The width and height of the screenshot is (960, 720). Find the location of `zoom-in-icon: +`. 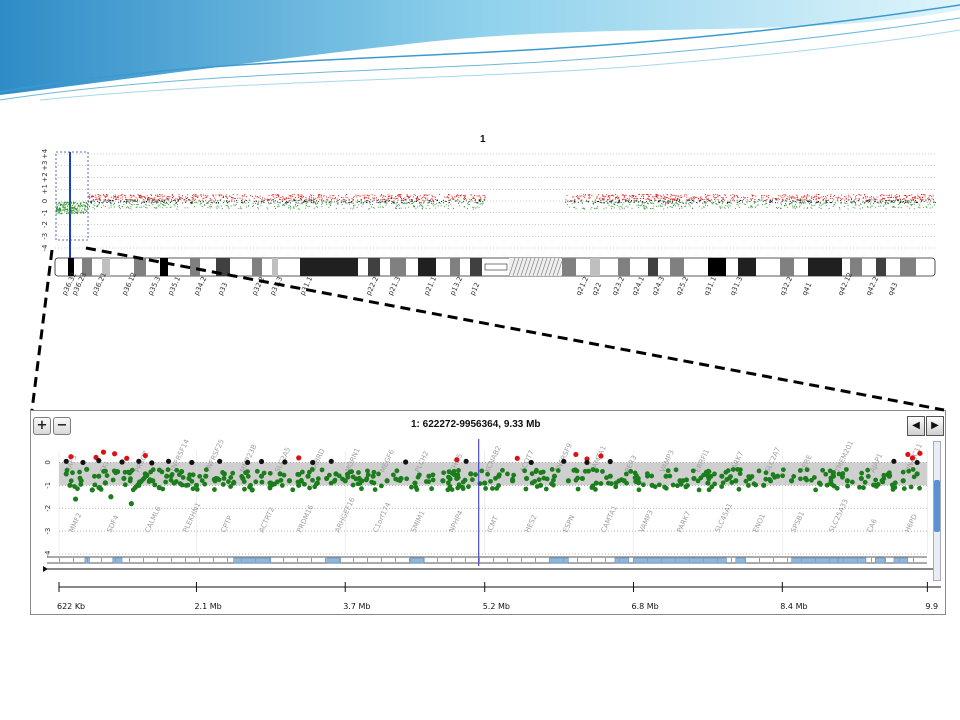

zoom-in-icon: + is located at coordinates (42, 425).